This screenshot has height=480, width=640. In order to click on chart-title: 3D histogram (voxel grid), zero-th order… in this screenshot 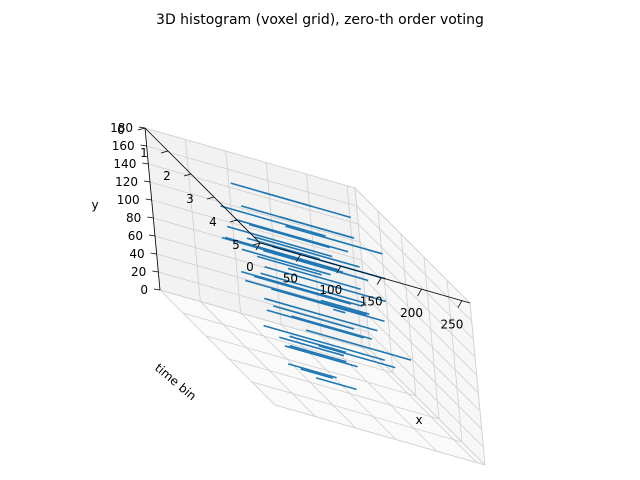, I will do `click(320, 20)`.